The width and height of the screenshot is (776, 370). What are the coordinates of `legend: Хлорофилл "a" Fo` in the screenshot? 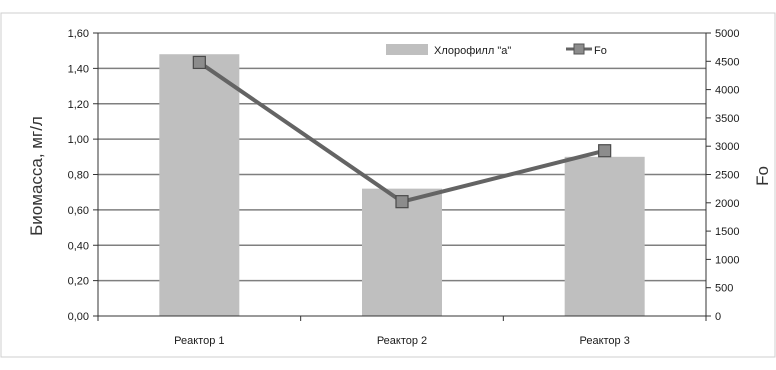 It's located at (496, 50).